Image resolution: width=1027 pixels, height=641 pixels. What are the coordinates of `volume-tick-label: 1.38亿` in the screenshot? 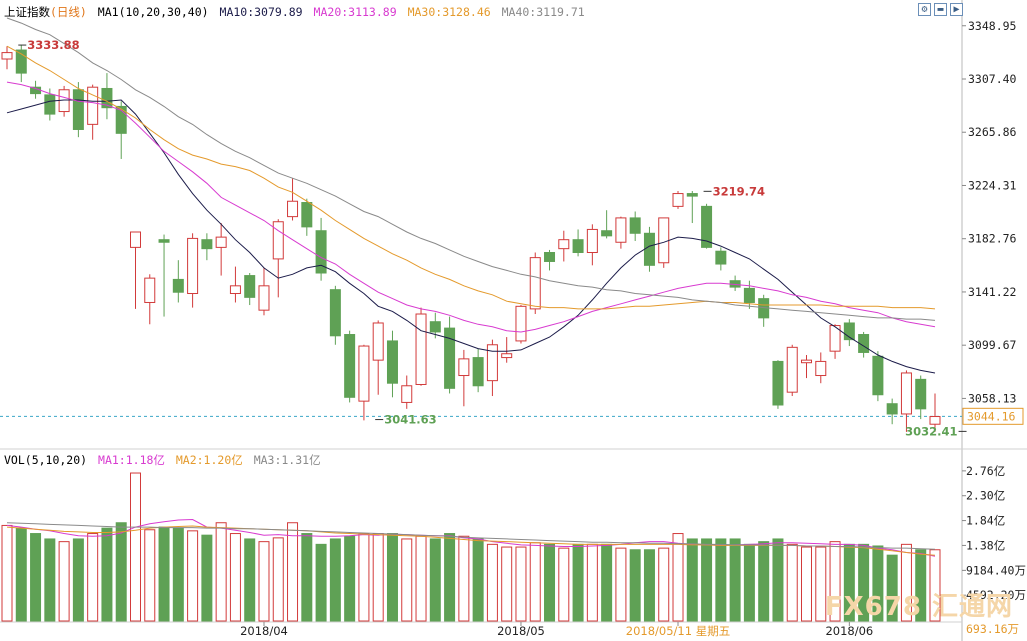 It's located at (985, 545).